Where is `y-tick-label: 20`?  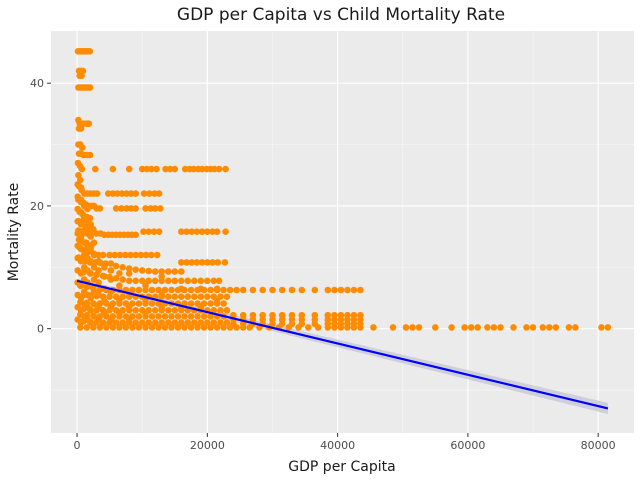 y-tick-label: 20 is located at coordinates (37, 206).